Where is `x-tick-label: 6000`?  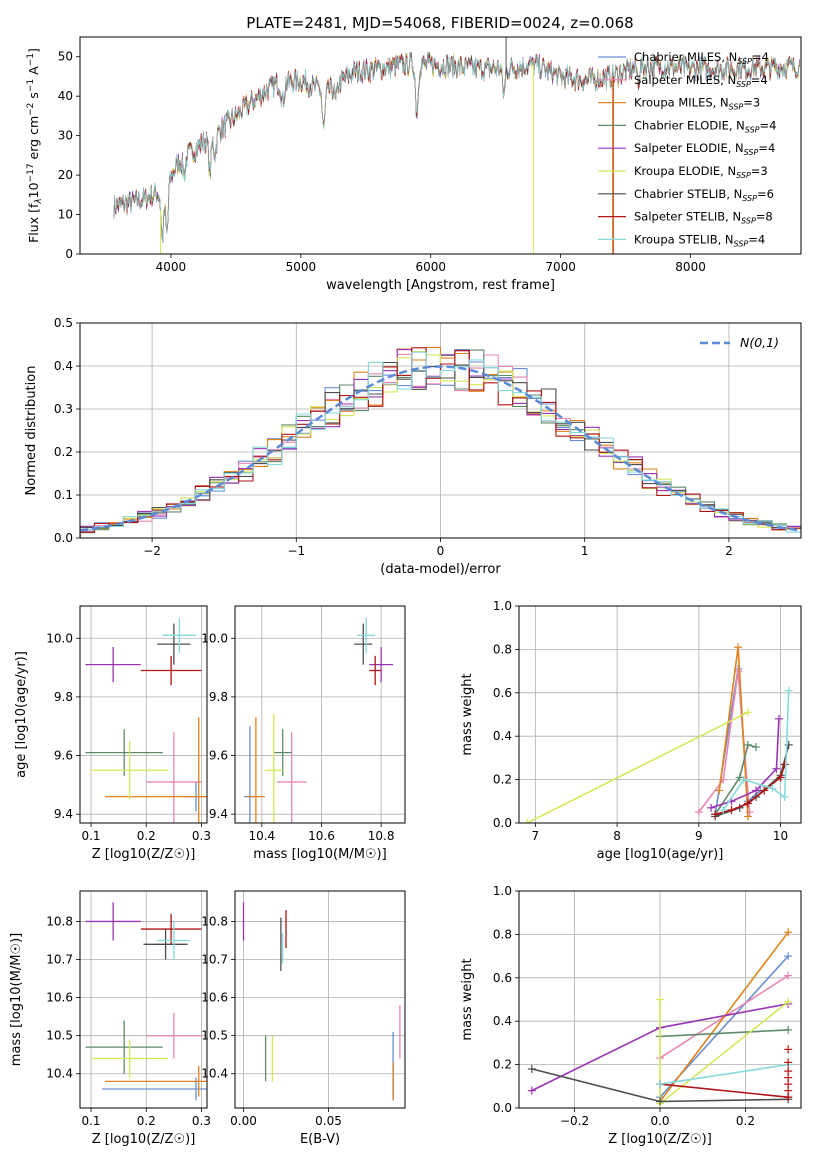
x-tick-label: 6000 is located at coordinates (430, 267).